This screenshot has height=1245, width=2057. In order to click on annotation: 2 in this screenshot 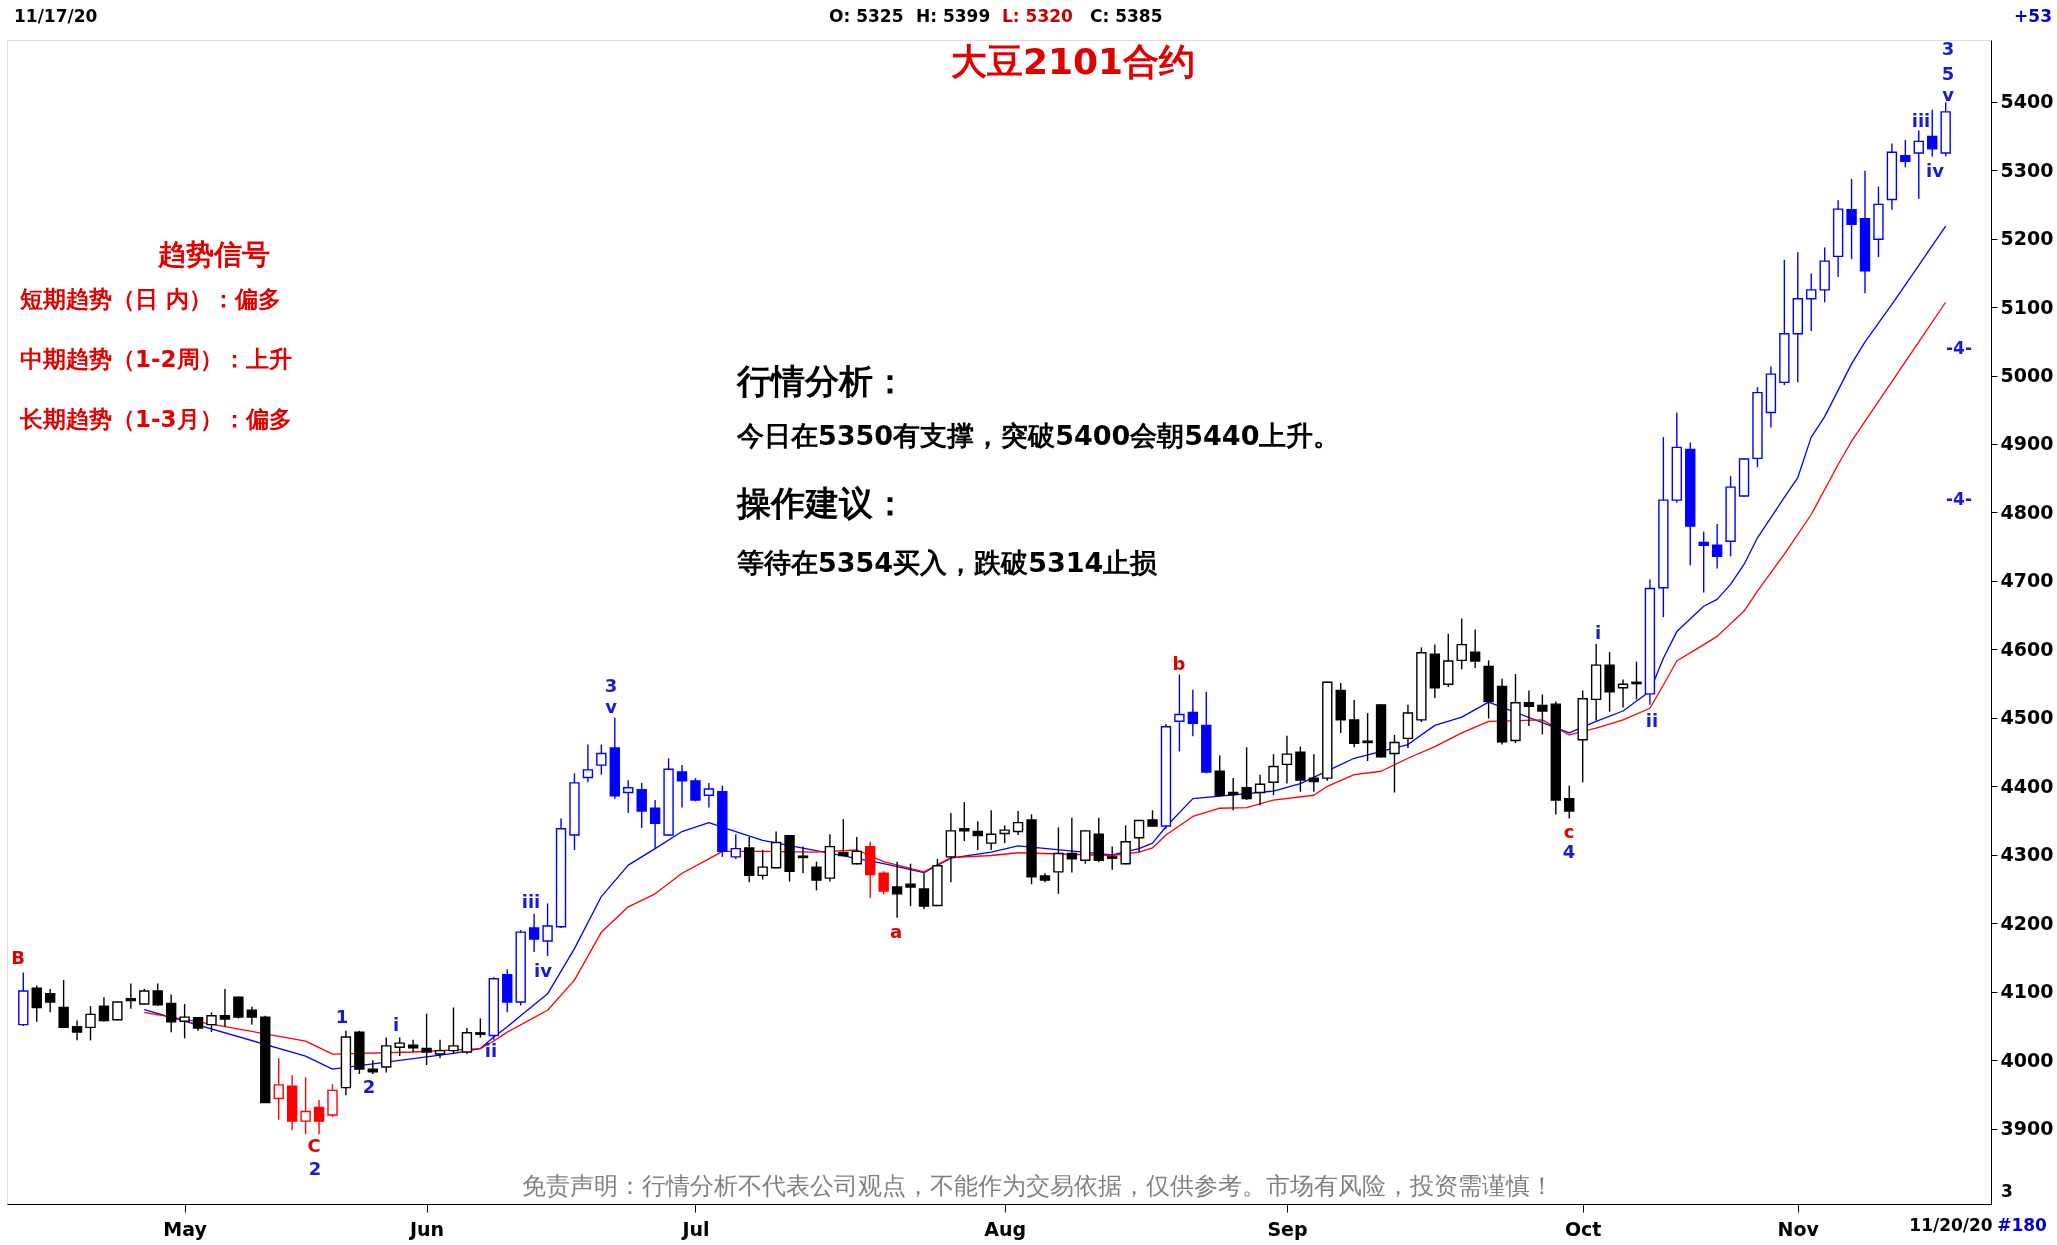, I will do `click(369, 1086)`.